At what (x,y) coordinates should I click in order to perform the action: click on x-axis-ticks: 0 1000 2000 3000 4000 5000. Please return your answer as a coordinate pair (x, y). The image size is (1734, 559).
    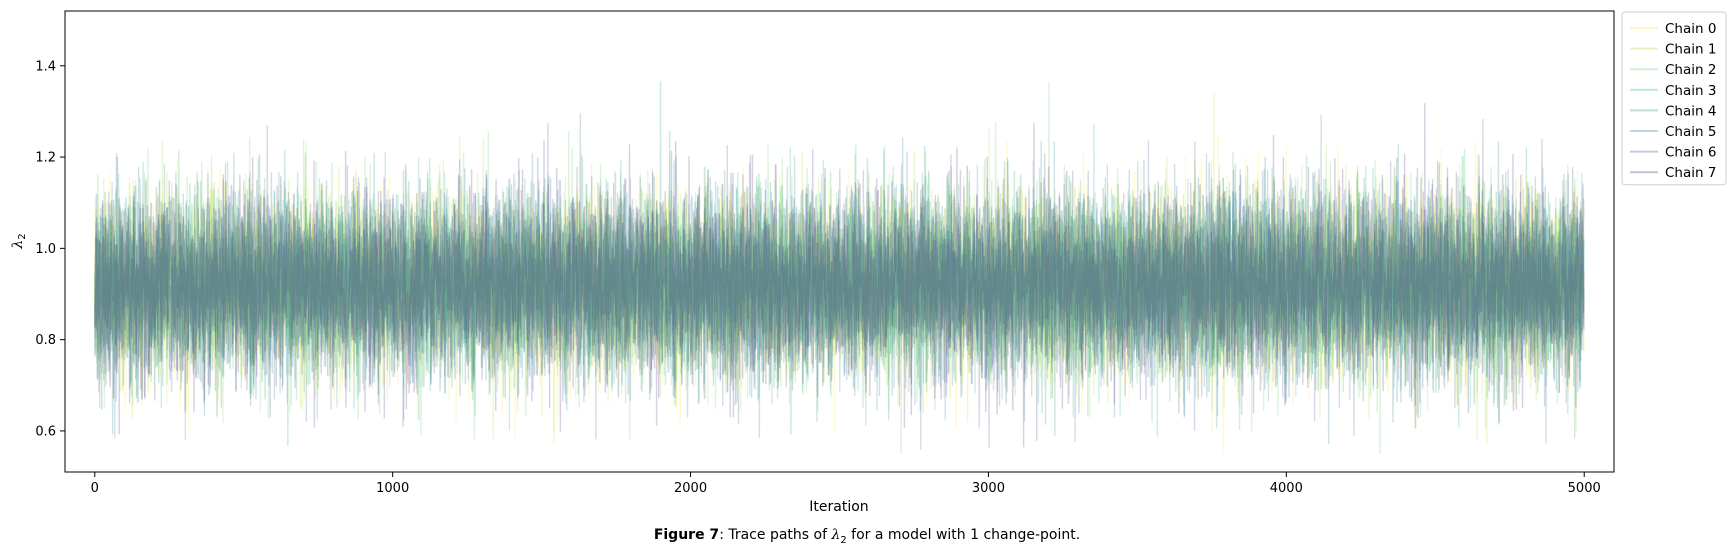
    Looking at the image, I should click on (846, 484).